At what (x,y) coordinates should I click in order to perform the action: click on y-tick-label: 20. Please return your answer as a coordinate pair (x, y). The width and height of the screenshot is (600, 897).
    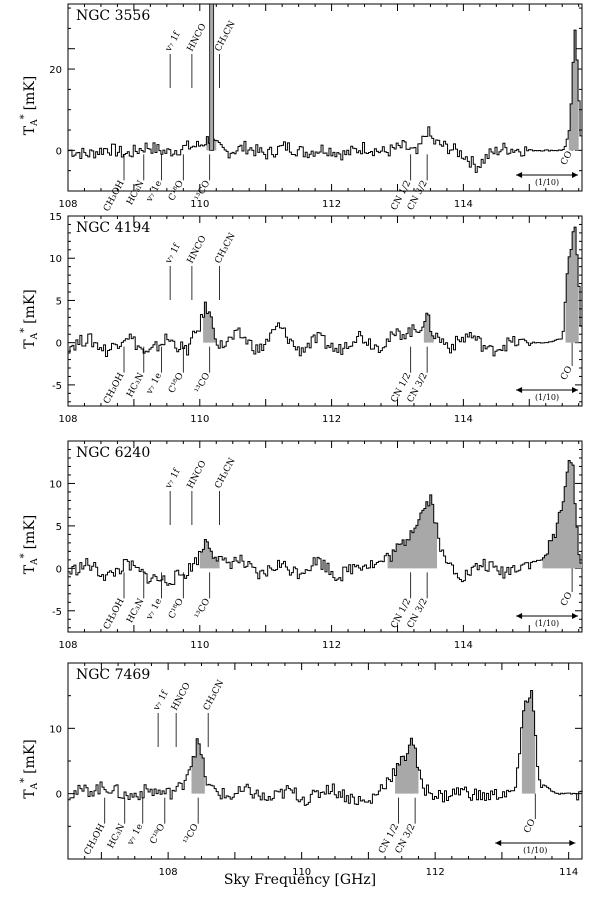
    Looking at the image, I should click on (55, 70).